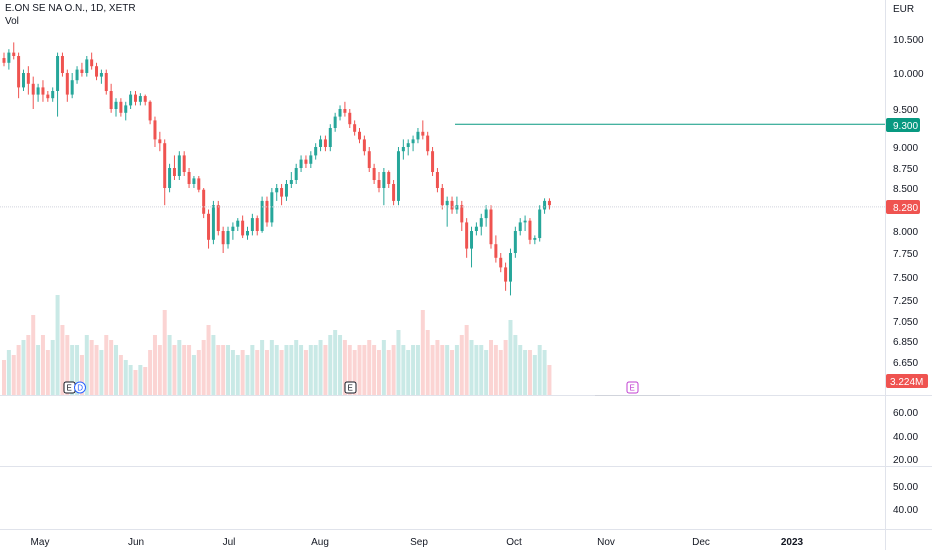 This screenshot has width=932, height=550. What do you see at coordinates (632, 387) in the screenshot?
I see `upcoming-earnings-marker: E` at bounding box center [632, 387].